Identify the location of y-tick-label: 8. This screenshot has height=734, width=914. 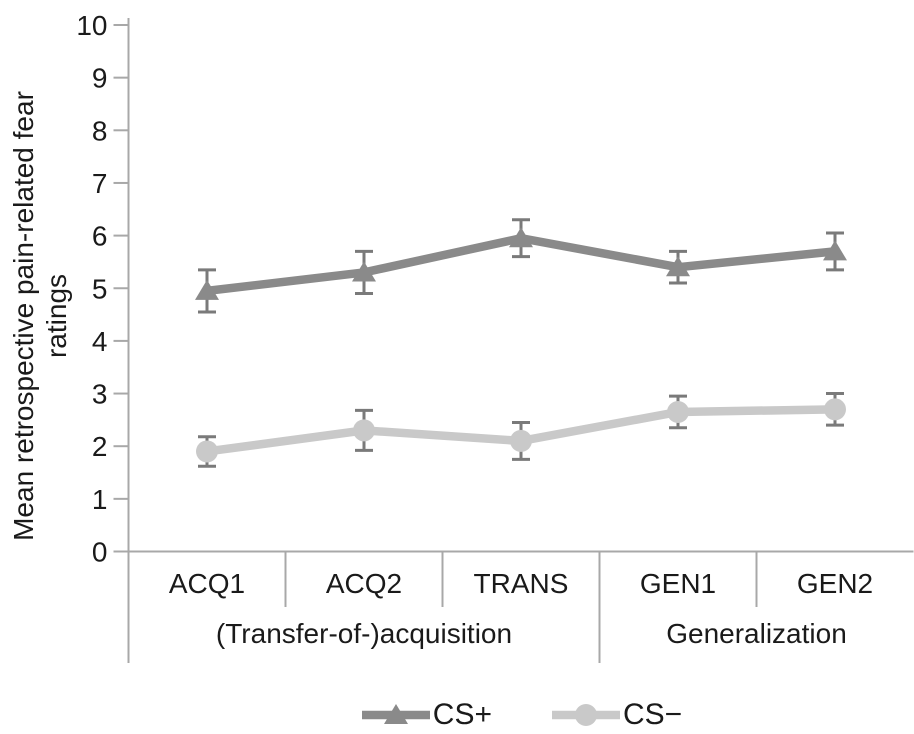
(100, 130).